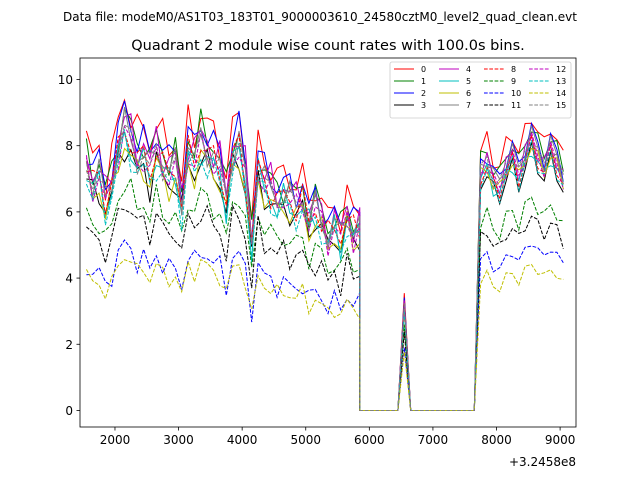  What do you see at coordinates (561, 69) in the screenshot?
I see `legend-label-12: 12` at bounding box center [561, 69].